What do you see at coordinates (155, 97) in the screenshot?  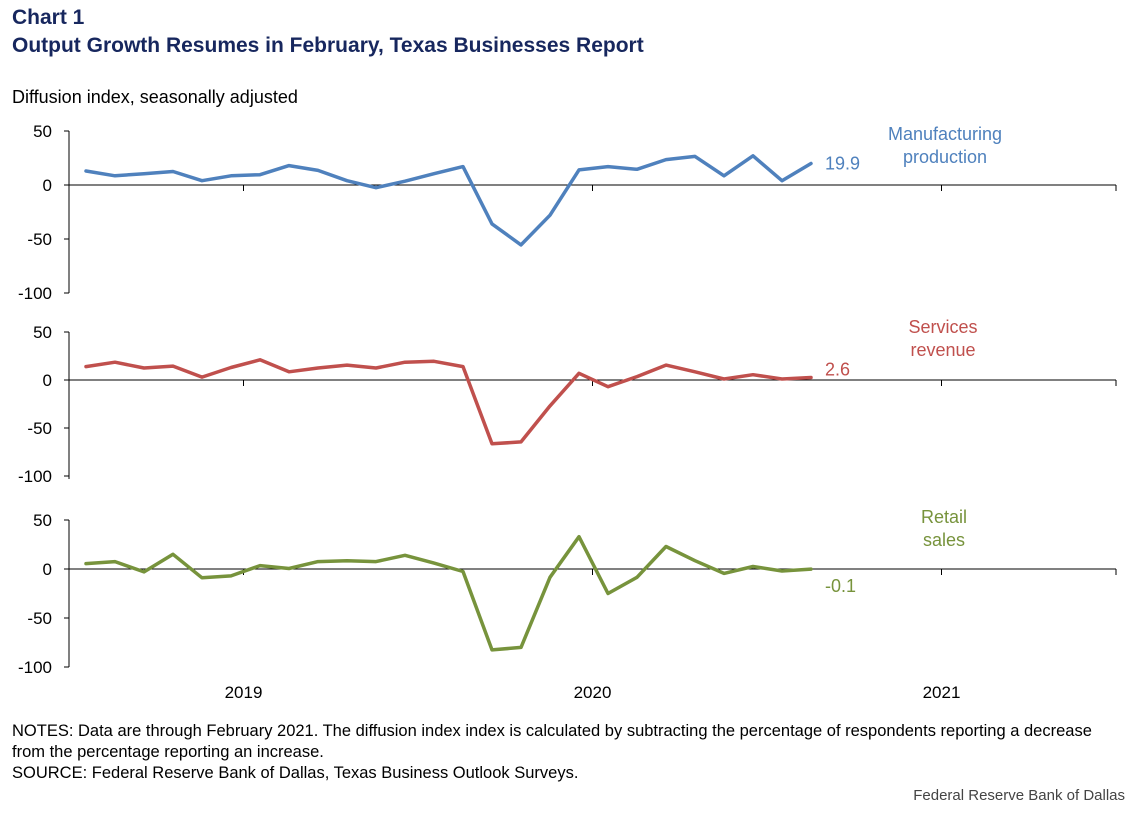 I see `y-axis-caption: Diffusion index, seasonally adjusted` at bounding box center [155, 97].